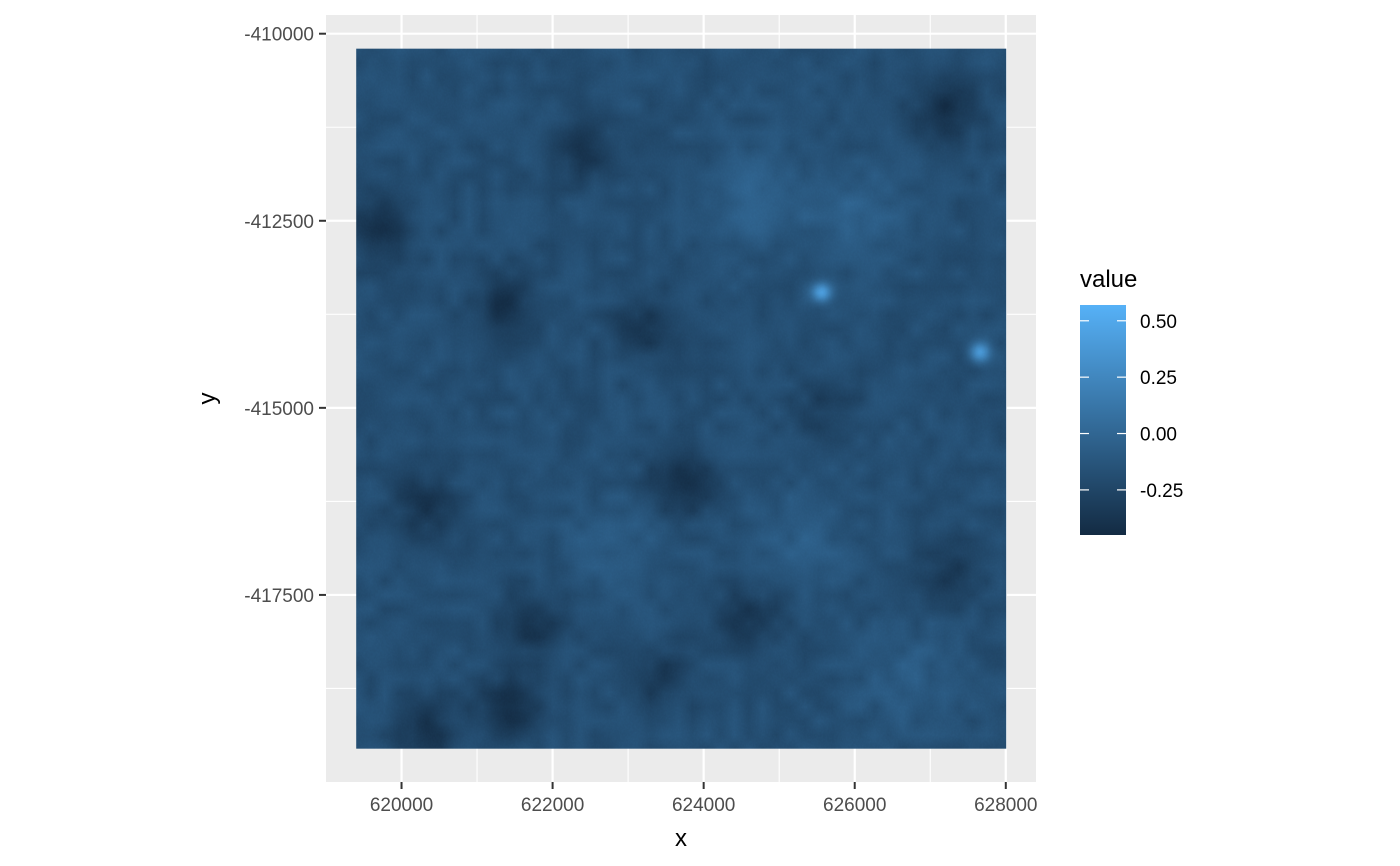 This screenshot has width=1400, height=866. I want to click on legend-break-label: 0.50, so click(1158, 322).